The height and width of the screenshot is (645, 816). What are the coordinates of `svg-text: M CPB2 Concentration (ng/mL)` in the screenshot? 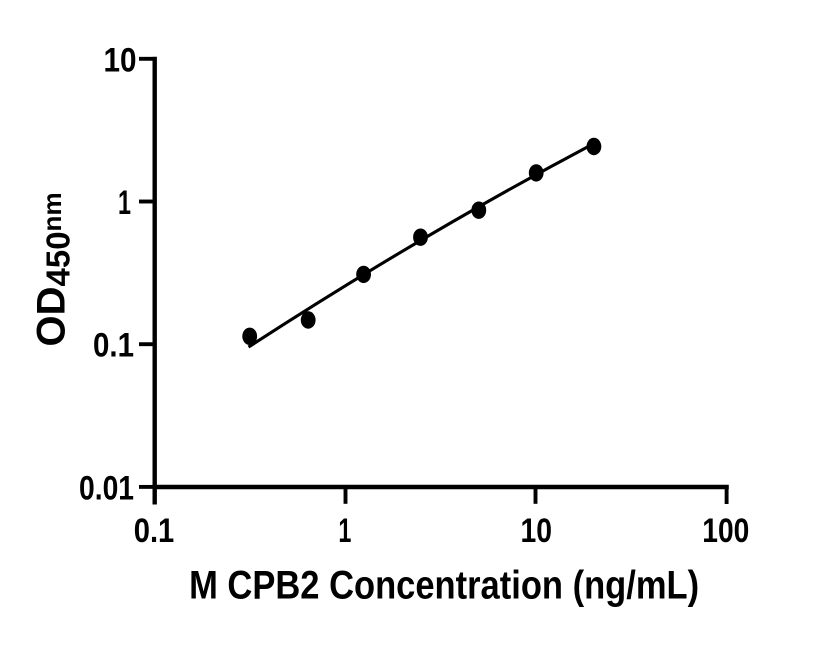 It's located at (444, 585).